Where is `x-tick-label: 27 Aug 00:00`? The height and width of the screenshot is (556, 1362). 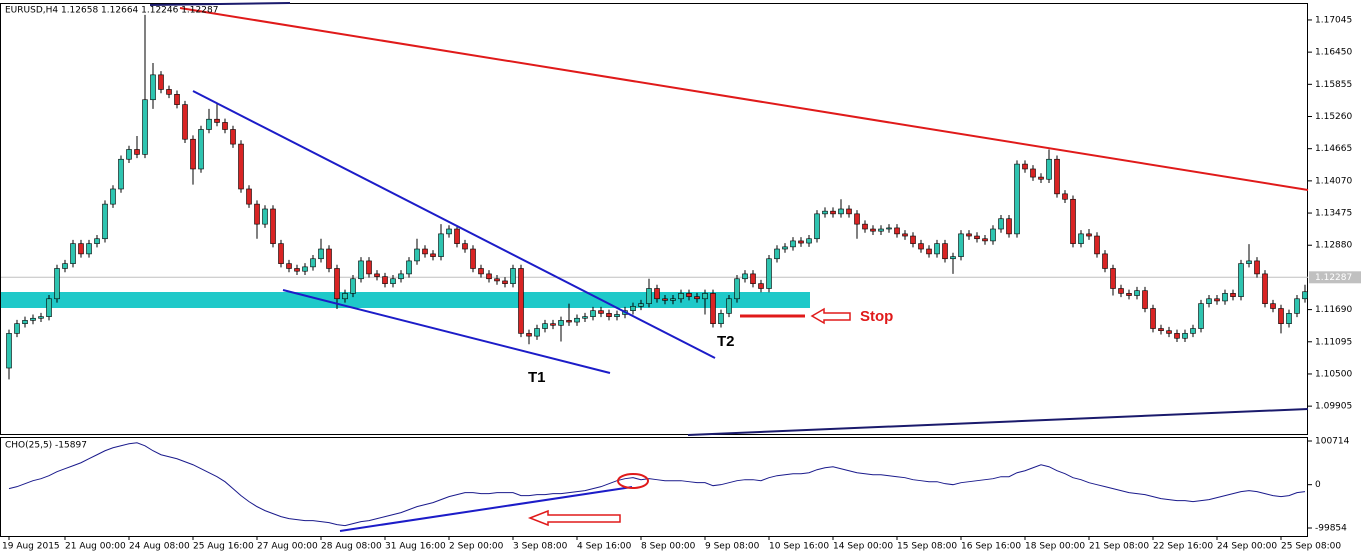
x-tick-label: 27 Aug 00:00 is located at coordinates (287, 547).